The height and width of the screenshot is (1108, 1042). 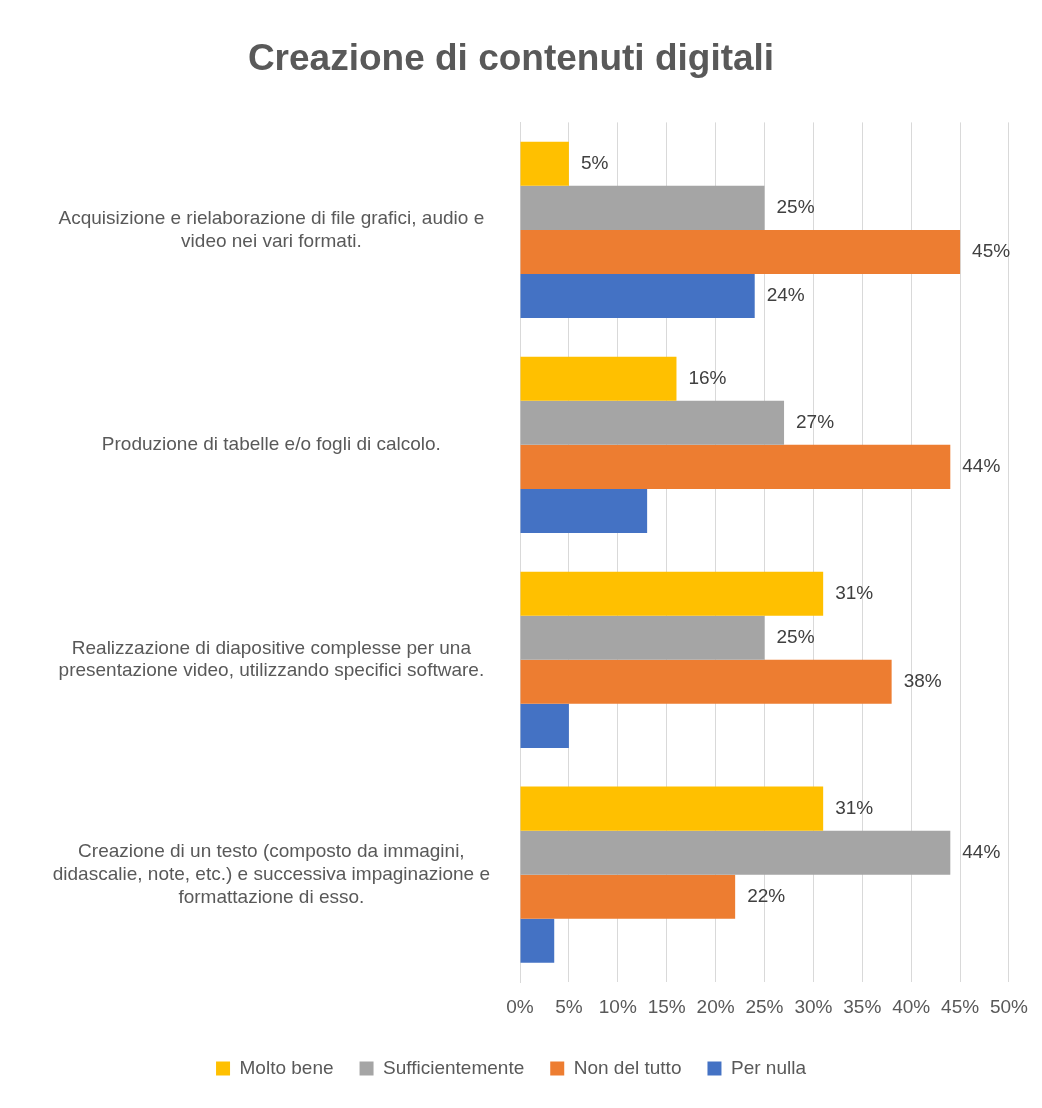 What do you see at coordinates (617, 1006) in the screenshot?
I see `x-tick-label: 10%` at bounding box center [617, 1006].